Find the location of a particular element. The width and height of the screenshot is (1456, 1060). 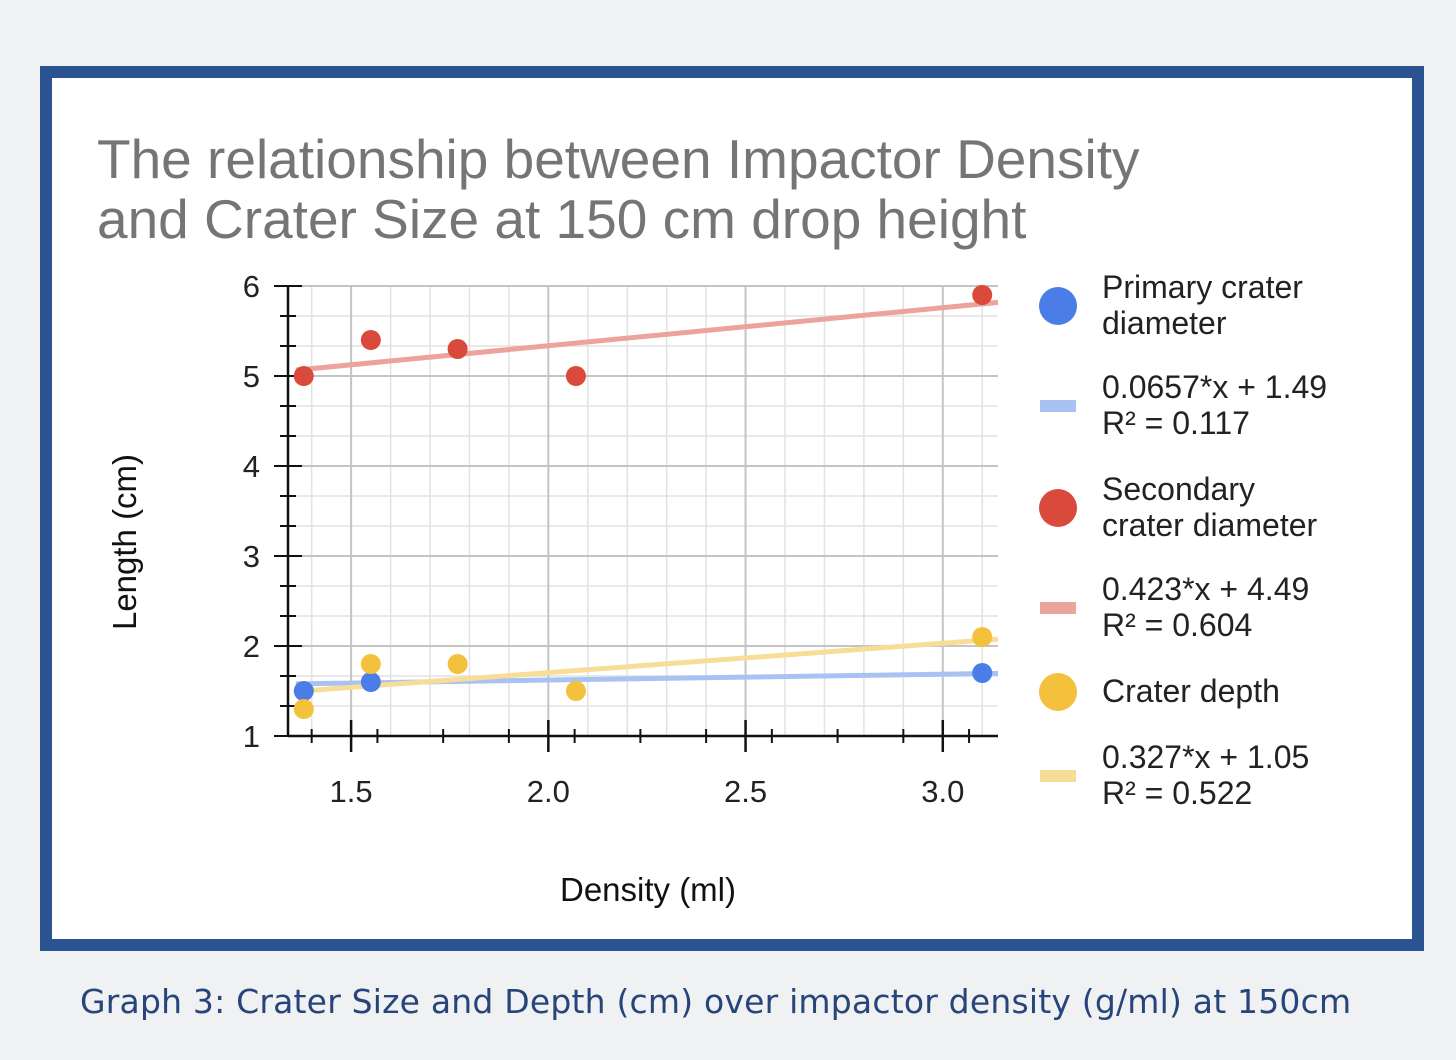

y-tick-label: 3 is located at coordinates (251, 556).